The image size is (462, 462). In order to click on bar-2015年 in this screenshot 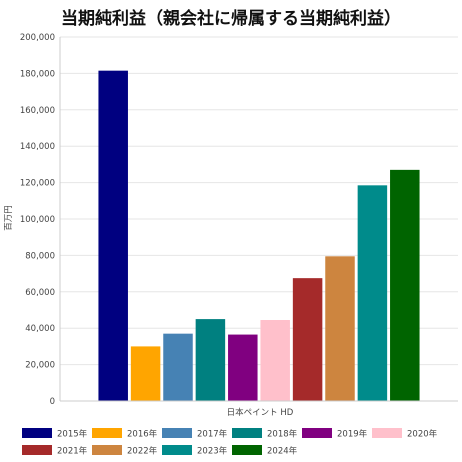, I will do `click(113, 236)`.